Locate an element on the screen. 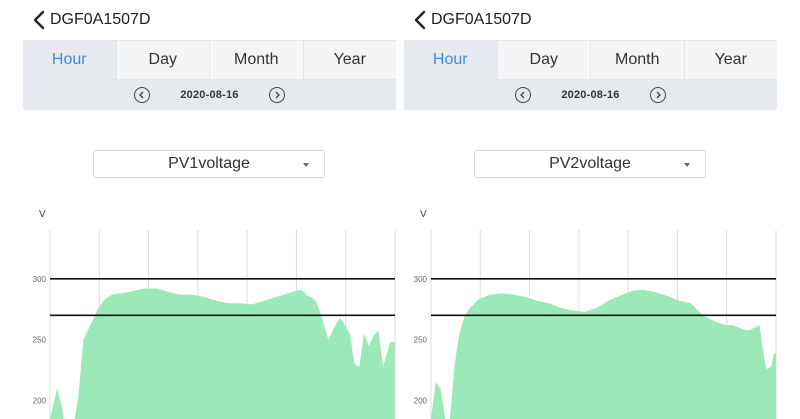 The image size is (800, 419). metric-select: PV1voltage is located at coordinates (209, 164).